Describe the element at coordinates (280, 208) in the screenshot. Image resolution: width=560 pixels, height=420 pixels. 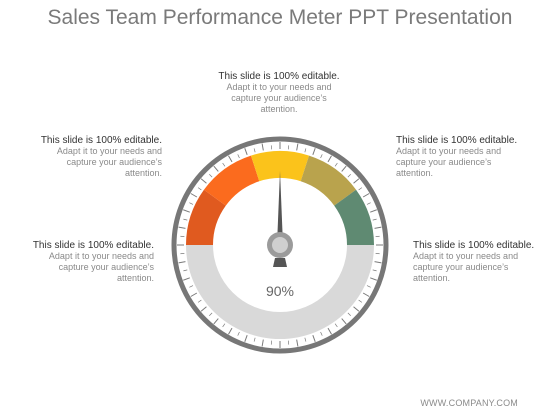
I see `gauge-needle` at that location.